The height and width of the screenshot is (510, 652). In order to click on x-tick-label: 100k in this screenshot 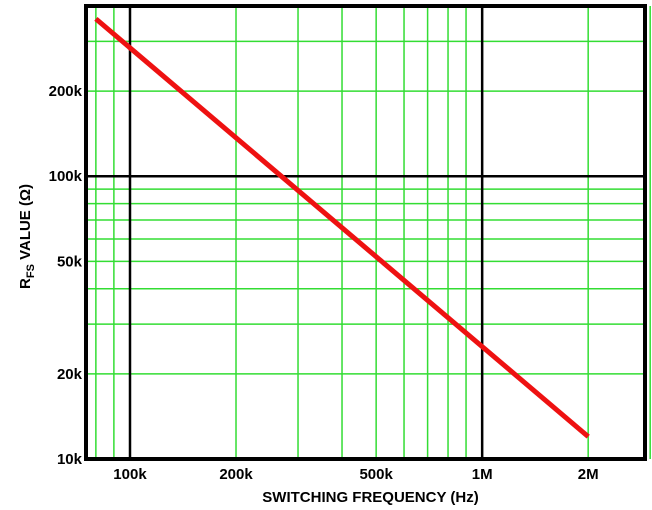, I will do `click(130, 474)`.